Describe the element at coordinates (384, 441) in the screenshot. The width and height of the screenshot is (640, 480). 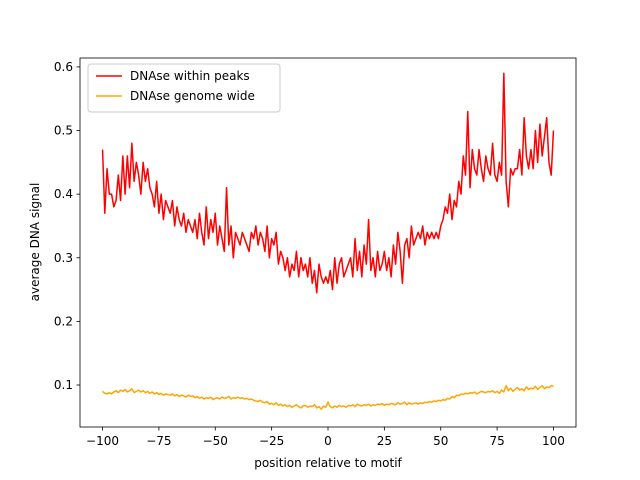
I see `x-tick-label: 25` at that location.